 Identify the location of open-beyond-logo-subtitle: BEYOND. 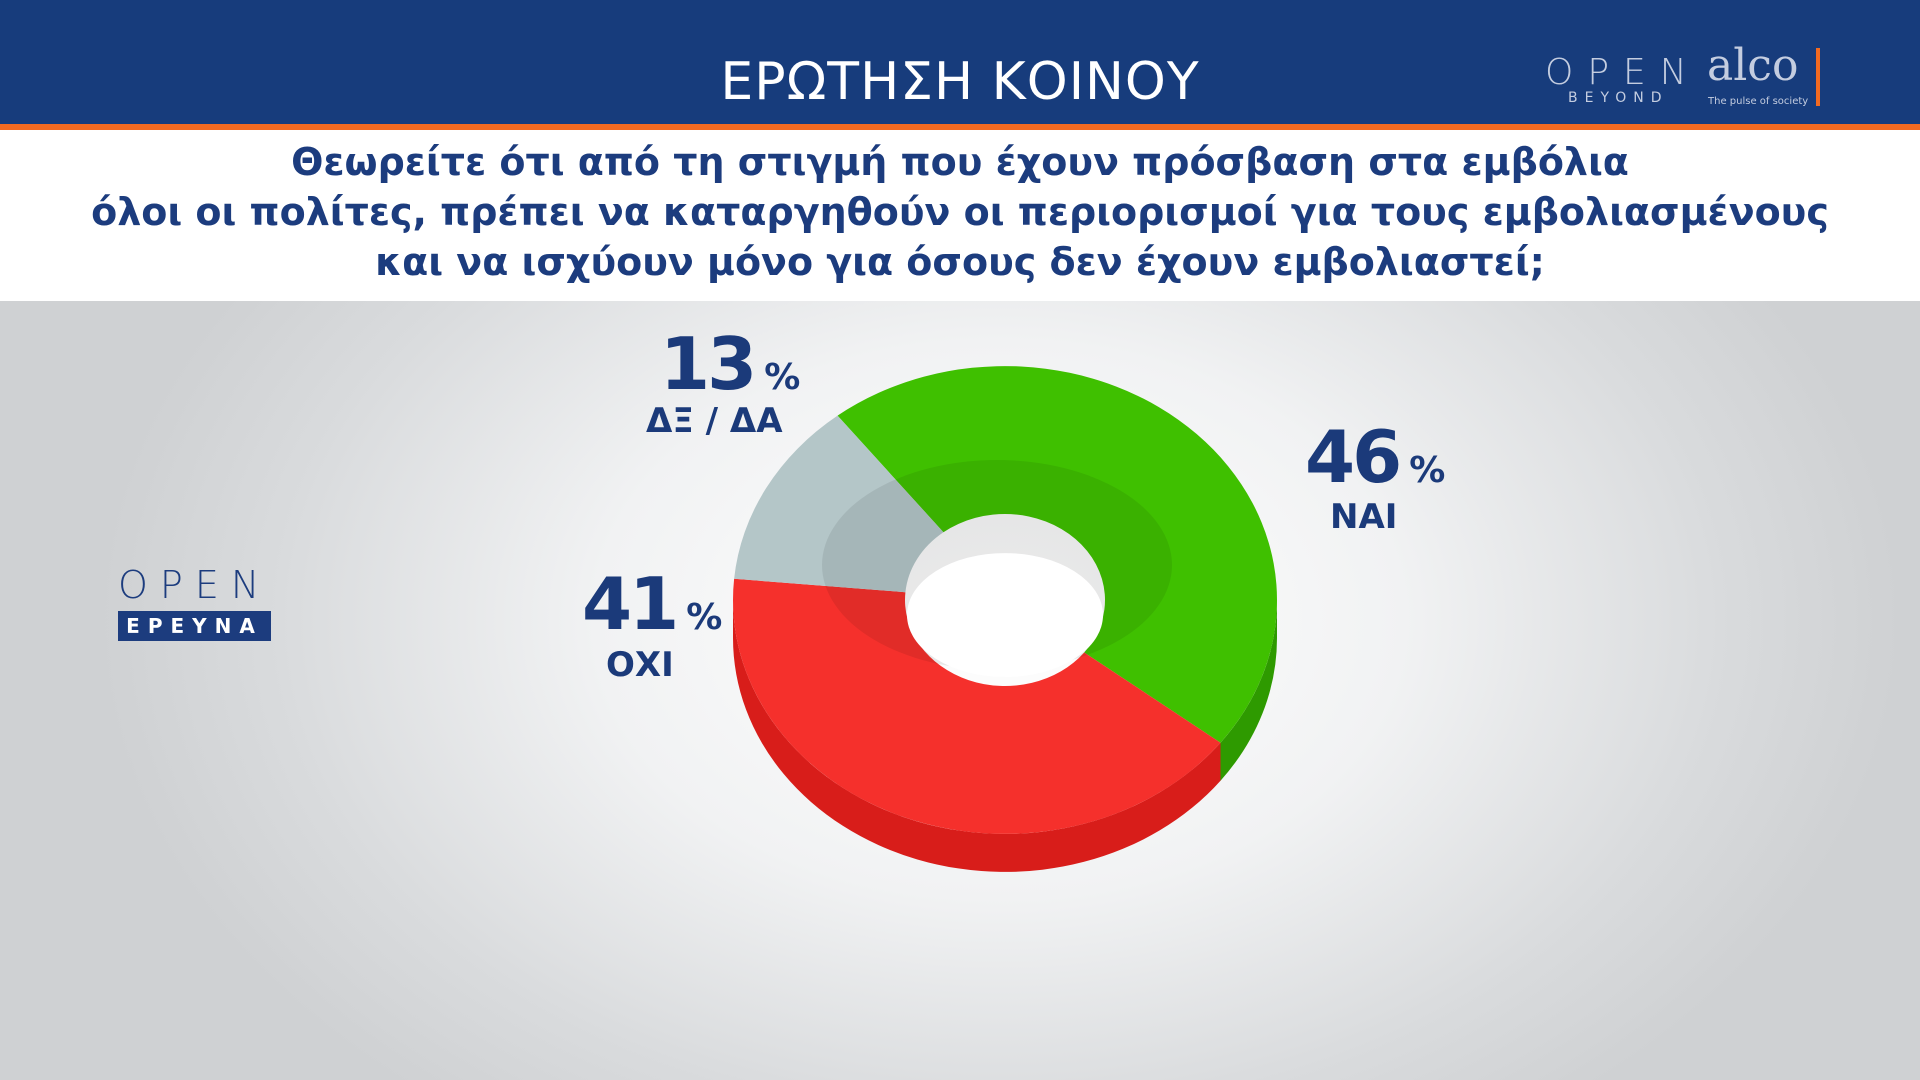
(1618, 98).